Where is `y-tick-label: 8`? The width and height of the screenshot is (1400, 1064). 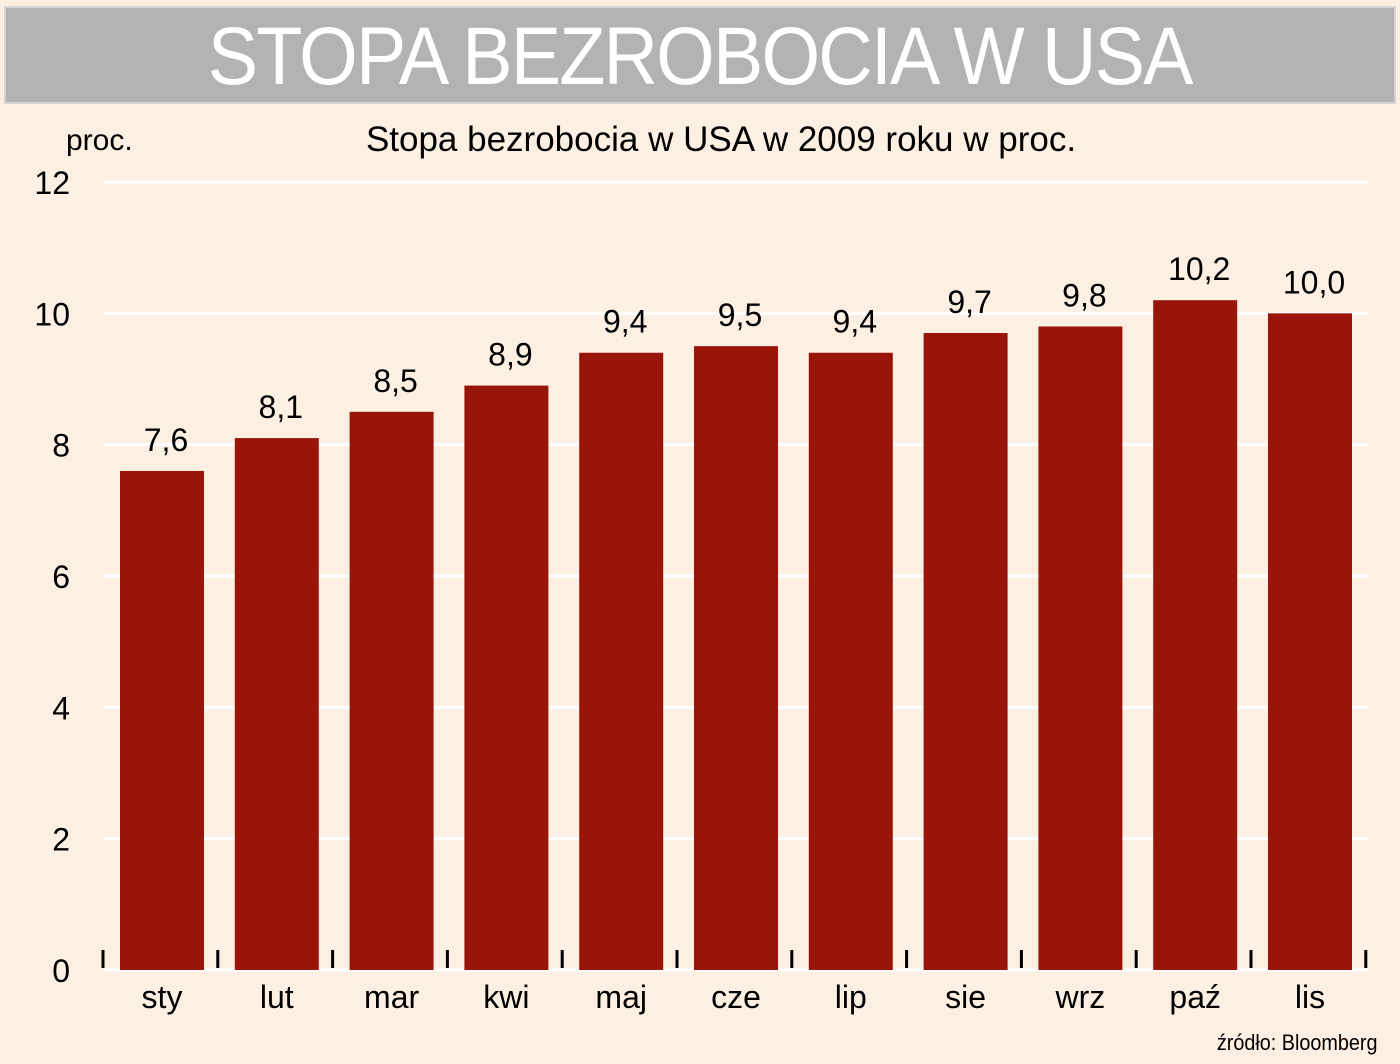
y-tick-label: 8 is located at coordinates (61, 446).